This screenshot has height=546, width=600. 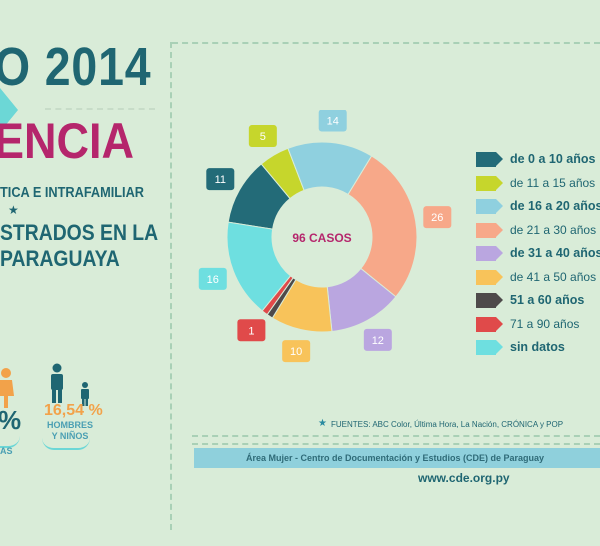 I want to click on men-arc, so click(x=66, y=444).